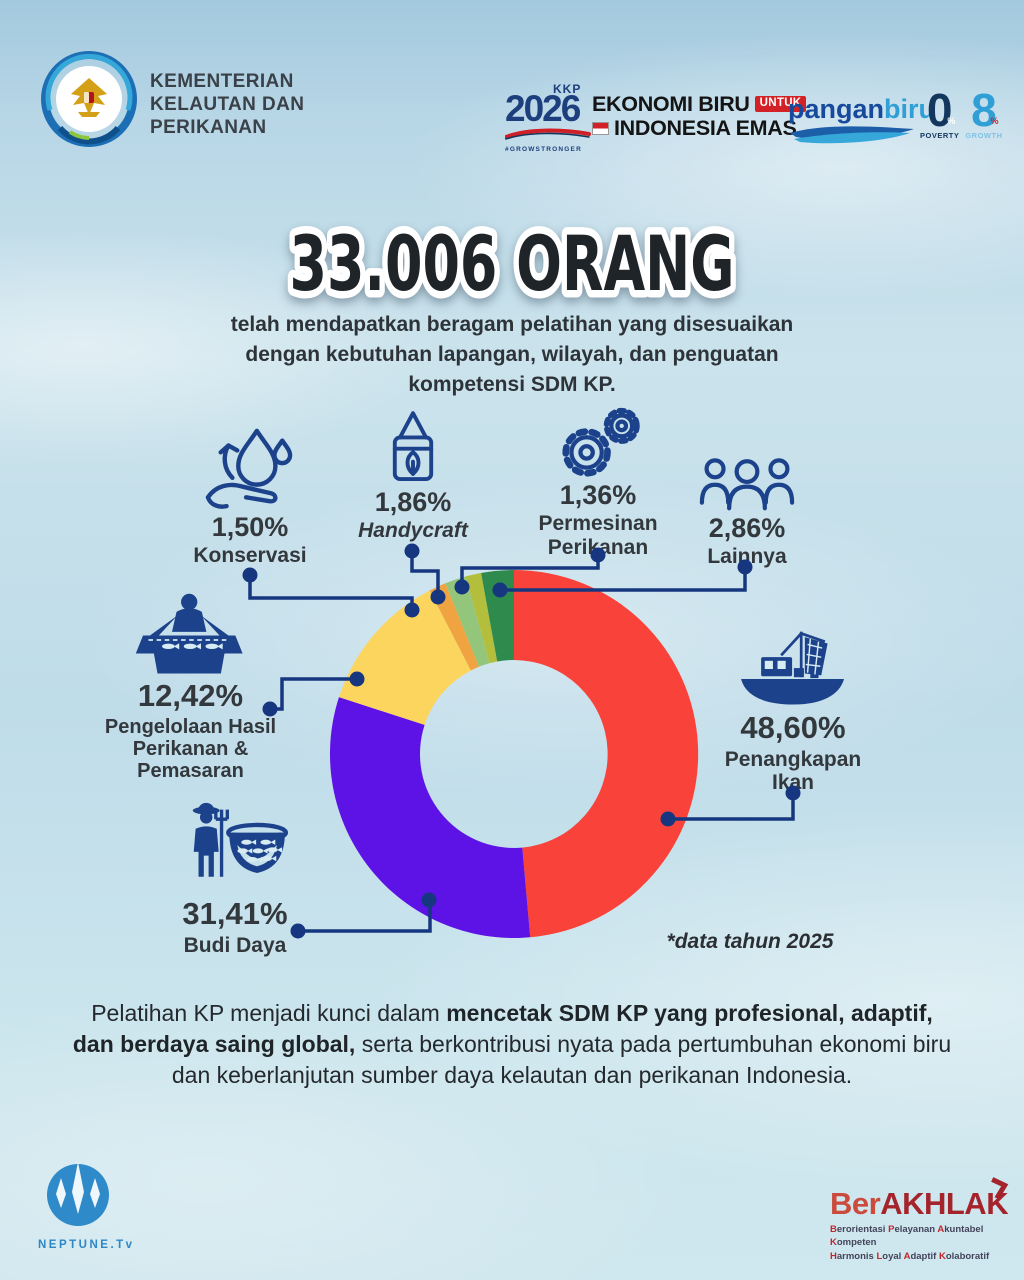  I want to click on closing-part1: Pelatihan KP menjadi kunci dalam, so click(269, 1013).